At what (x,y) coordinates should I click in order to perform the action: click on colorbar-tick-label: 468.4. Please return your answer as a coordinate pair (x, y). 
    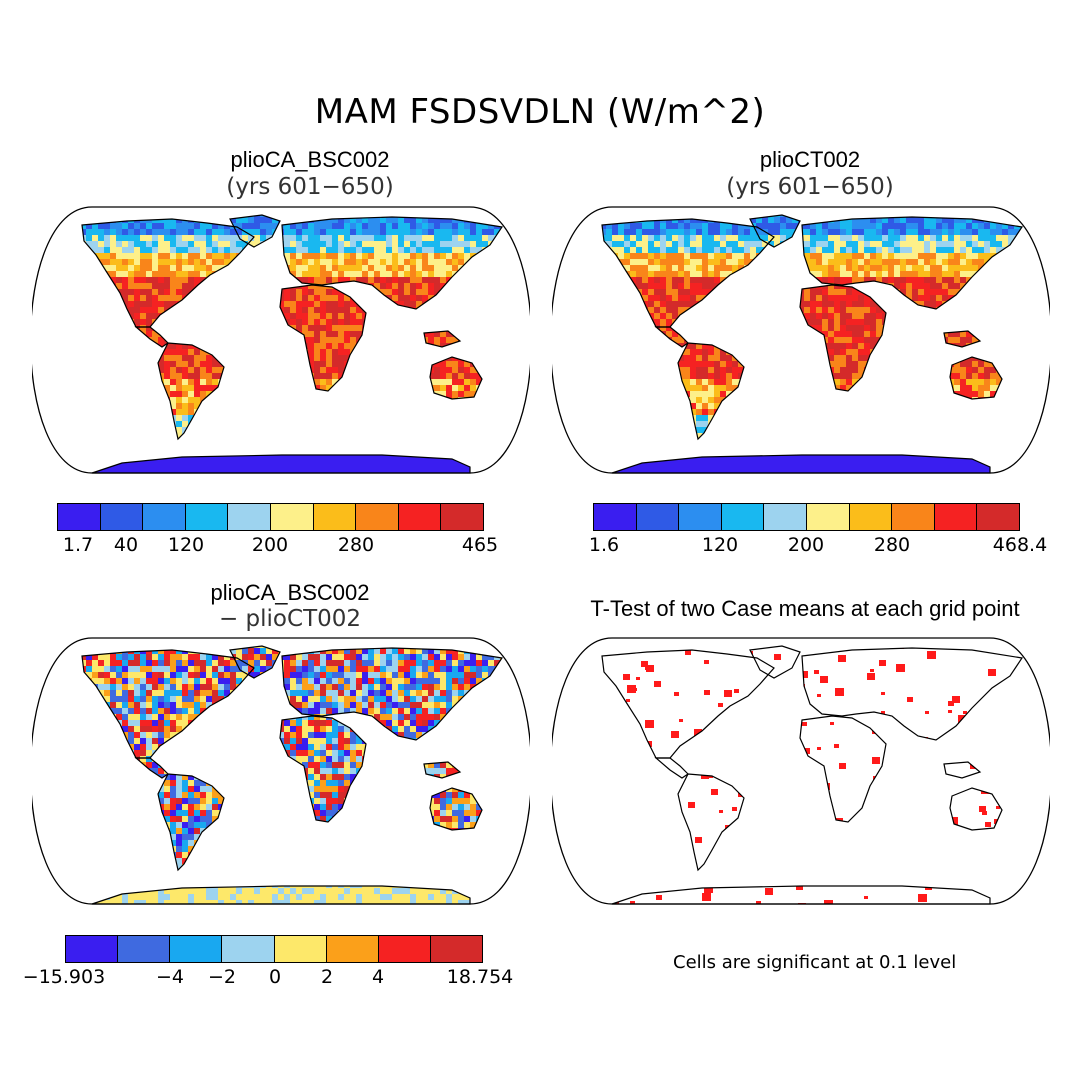
    Looking at the image, I should click on (1020, 545).